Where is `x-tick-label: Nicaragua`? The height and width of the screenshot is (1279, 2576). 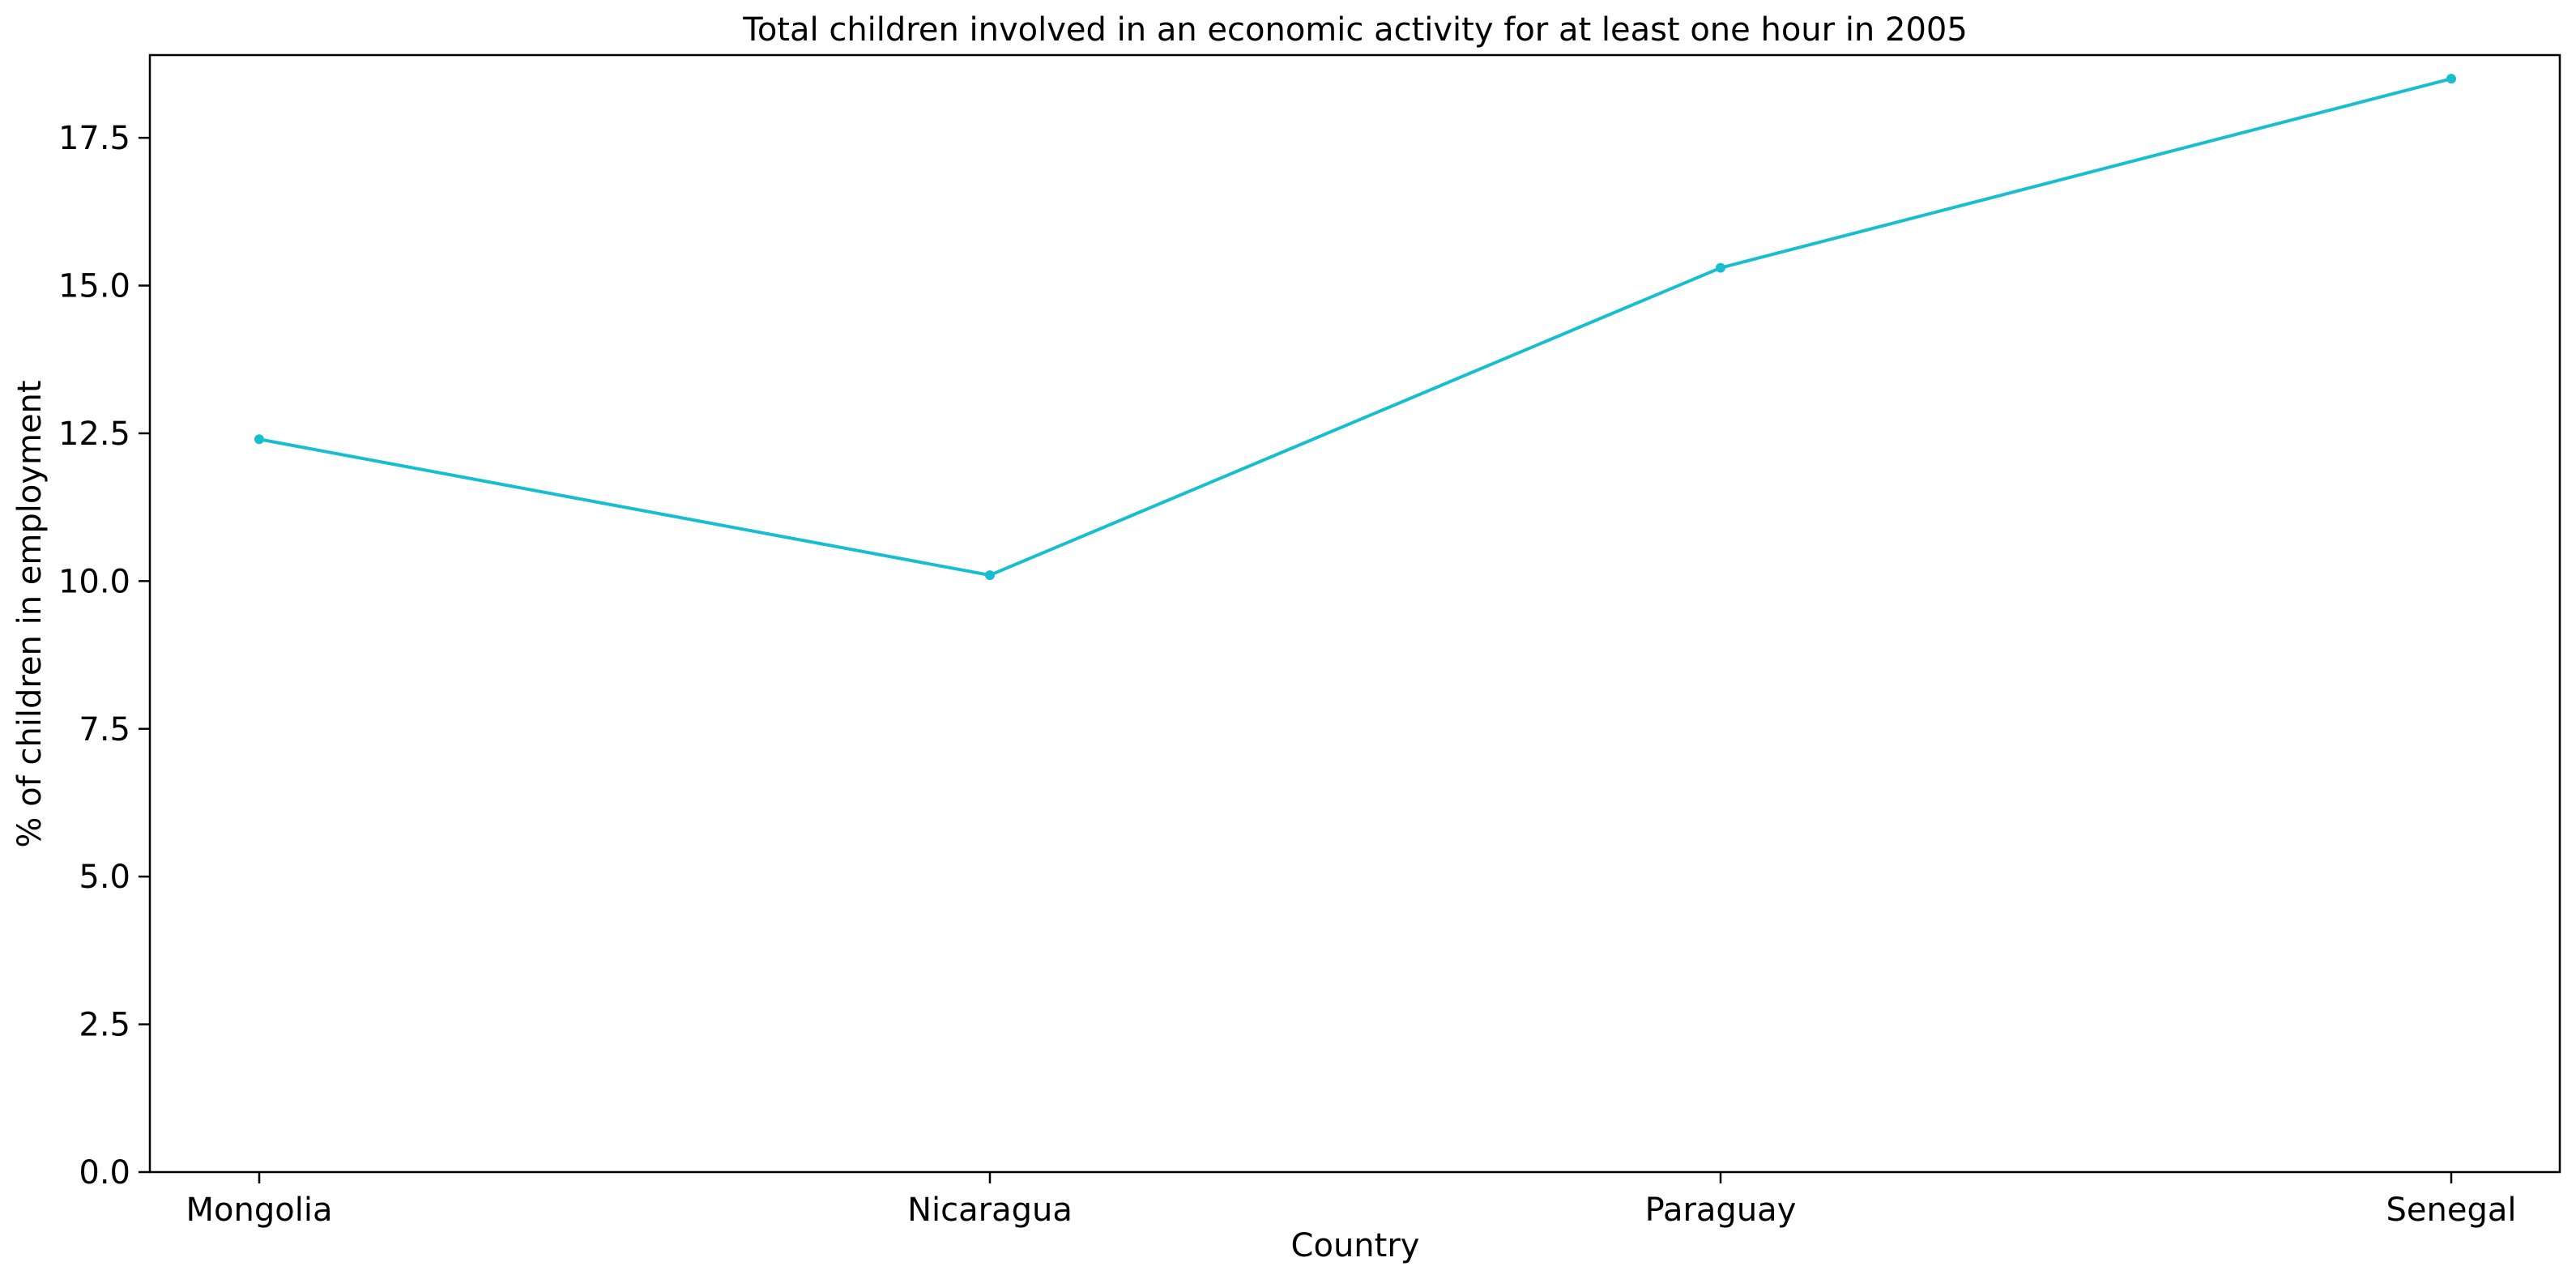
x-tick-label: Nicaragua is located at coordinates (990, 1210).